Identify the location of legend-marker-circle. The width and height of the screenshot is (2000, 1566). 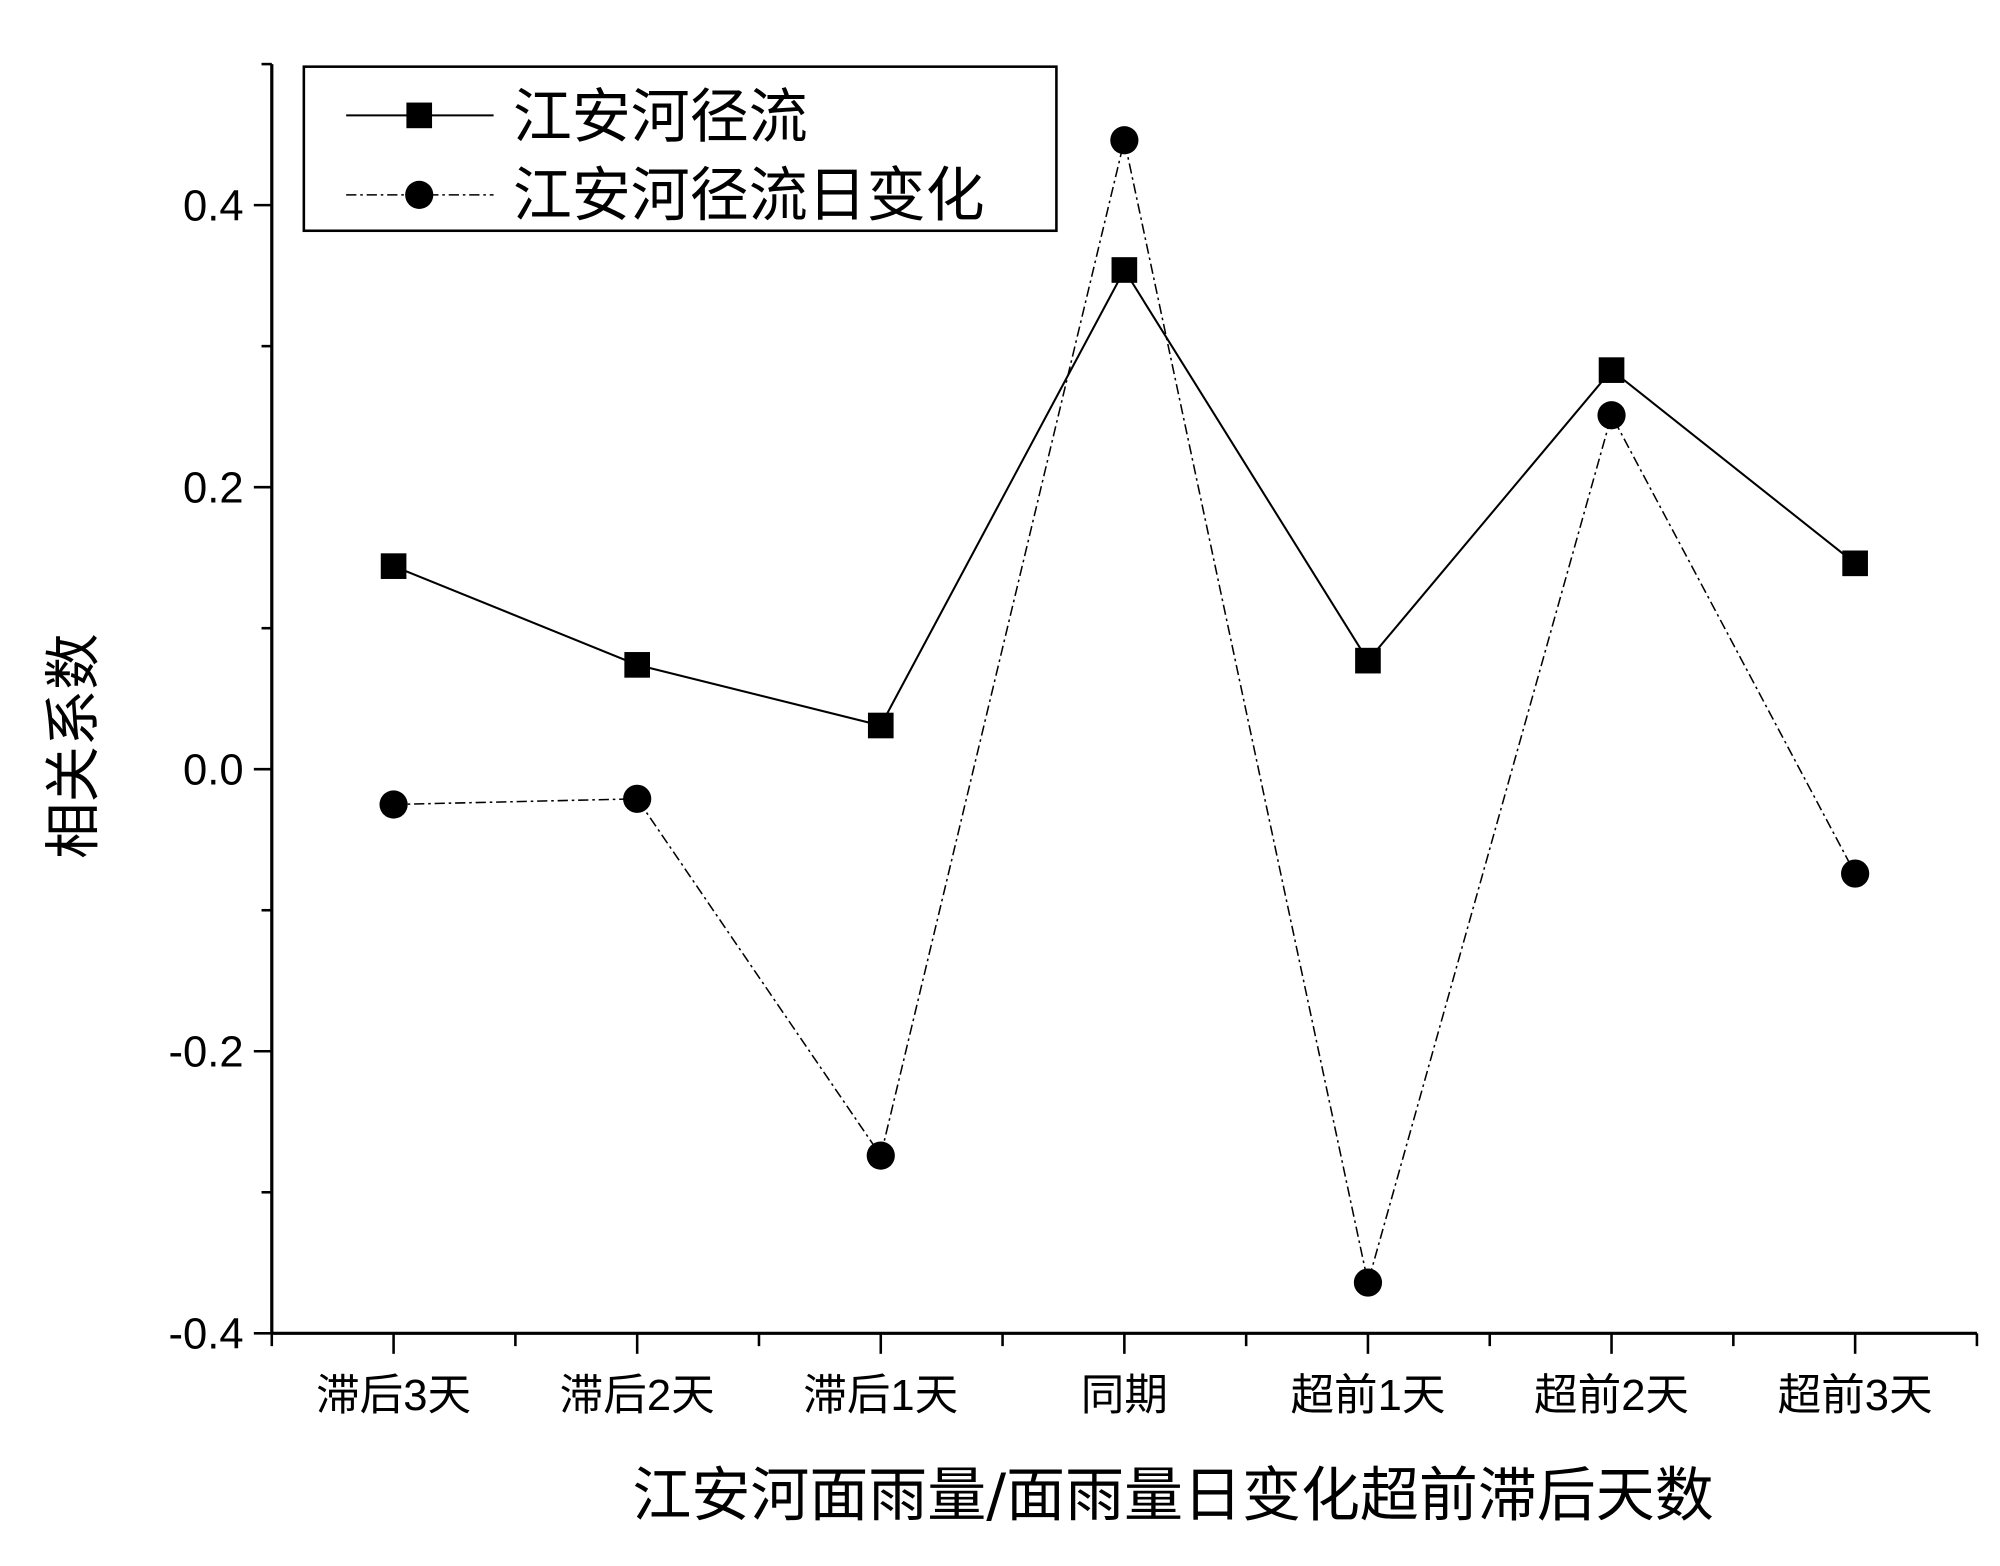
(419, 194).